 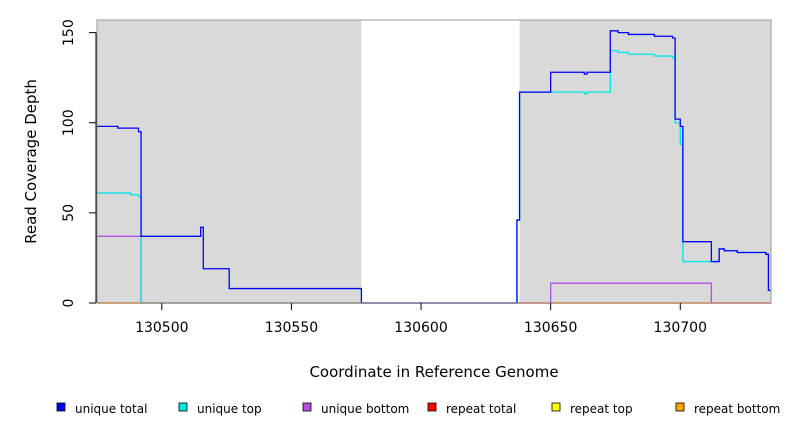 I want to click on legend-item-unique-total: unique total, so click(x=101, y=409).